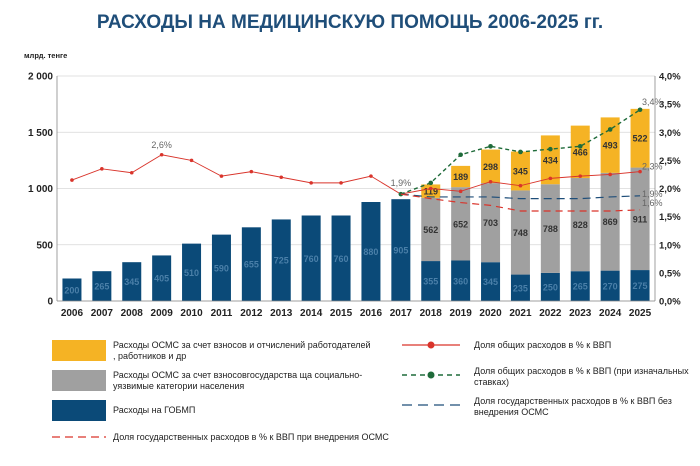 This screenshot has height=466, width=700. I want to click on x-tick-label: 2013, so click(281, 313).